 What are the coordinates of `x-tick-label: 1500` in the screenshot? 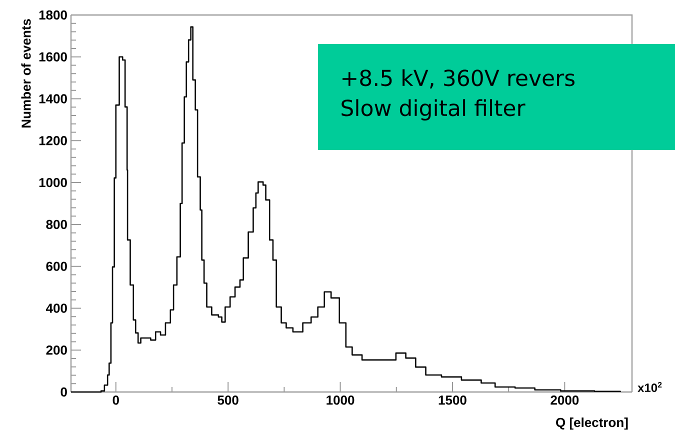 It's located at (452, 400).